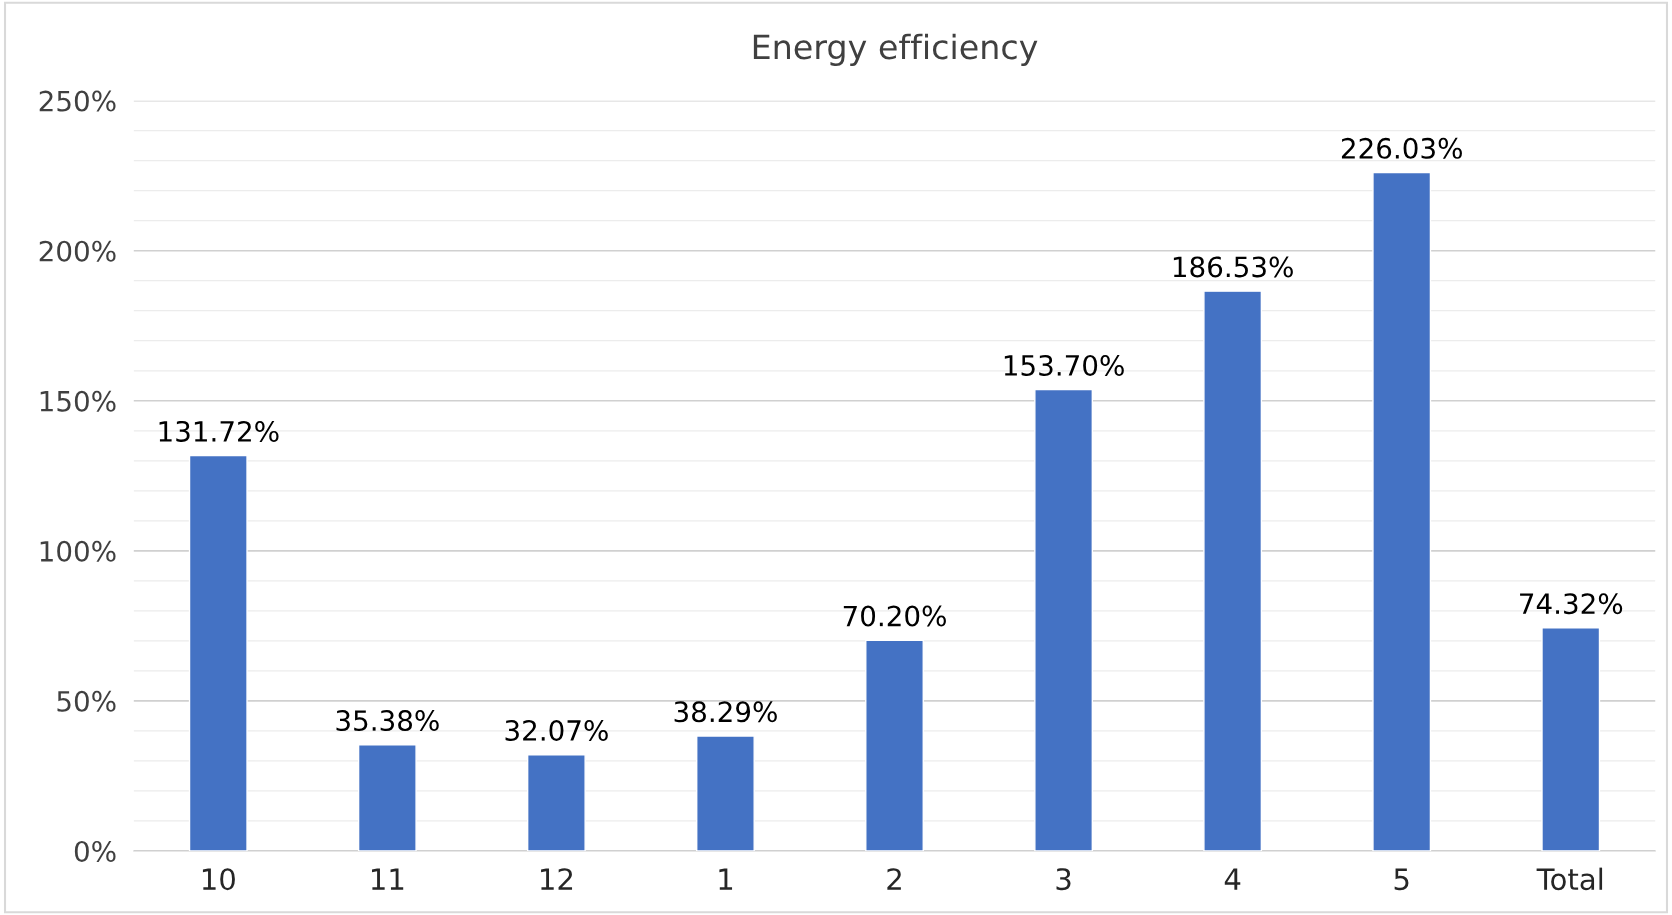 The width and height of the screenshot is (1672, 915). I want to click on x-tick-label: 10, so click(218, 879).